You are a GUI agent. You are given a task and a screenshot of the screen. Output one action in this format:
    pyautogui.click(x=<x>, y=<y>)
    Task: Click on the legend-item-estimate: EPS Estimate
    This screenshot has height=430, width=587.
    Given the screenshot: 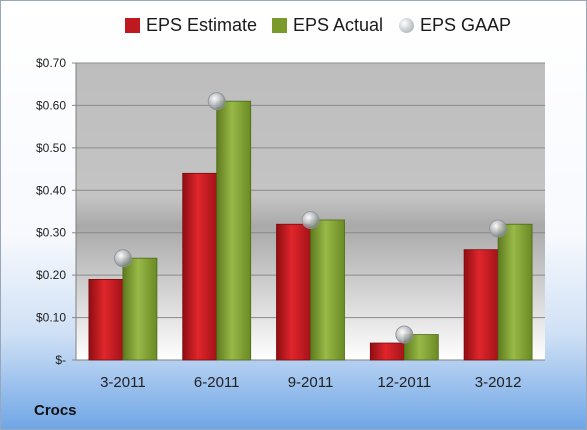 What is the action you would take?
    pyautogui.click(x=191, y=25)
    